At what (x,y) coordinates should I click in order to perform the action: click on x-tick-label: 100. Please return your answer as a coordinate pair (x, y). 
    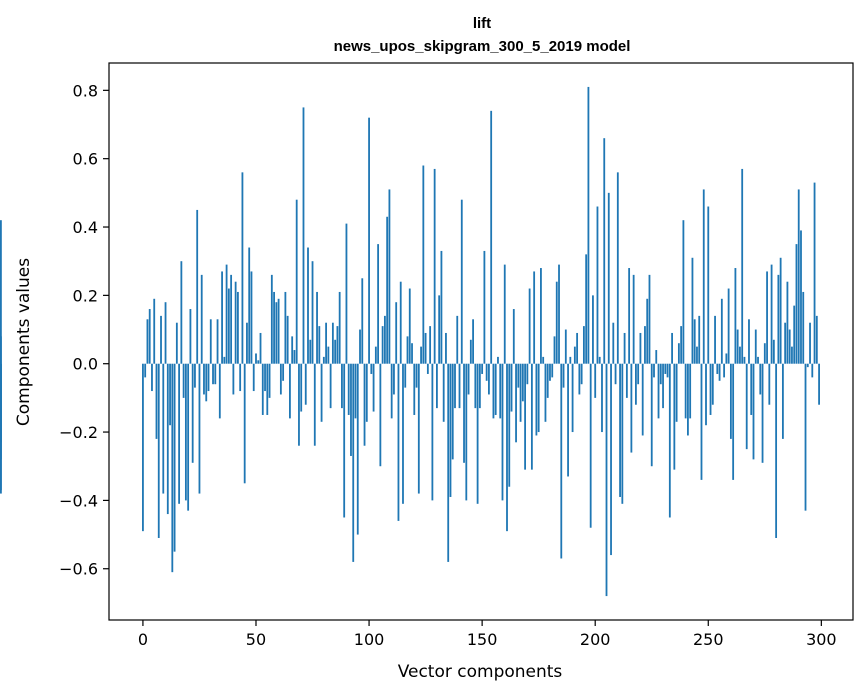
    Looking at the image, I should click on (369, 639).